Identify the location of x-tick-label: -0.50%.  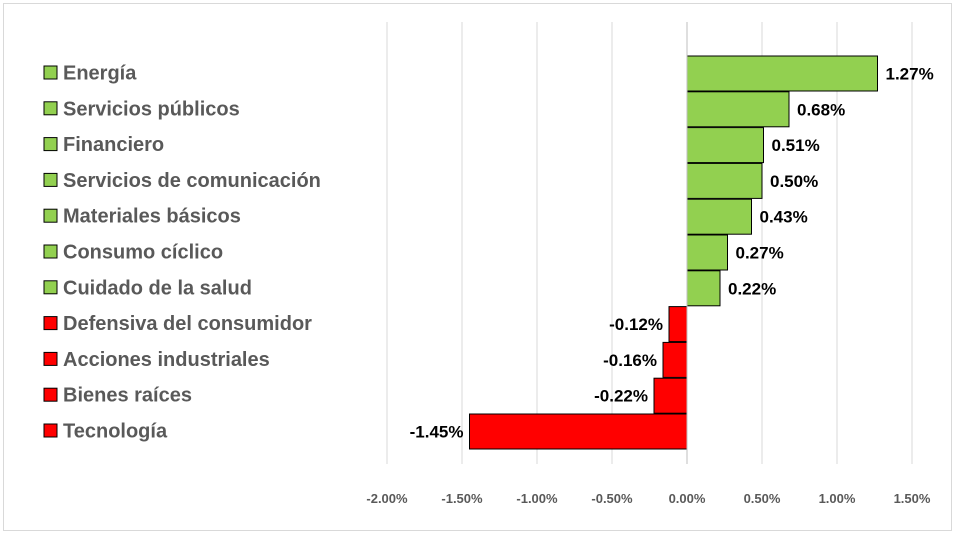
(612, 498).